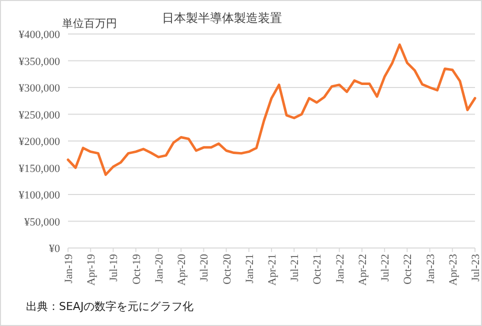 The image size is (482, 326). What do you see at coordinates (340, 269) in the screenshot?
I see `x-tick-label: Jan-22` at bounding box center [340, 269].